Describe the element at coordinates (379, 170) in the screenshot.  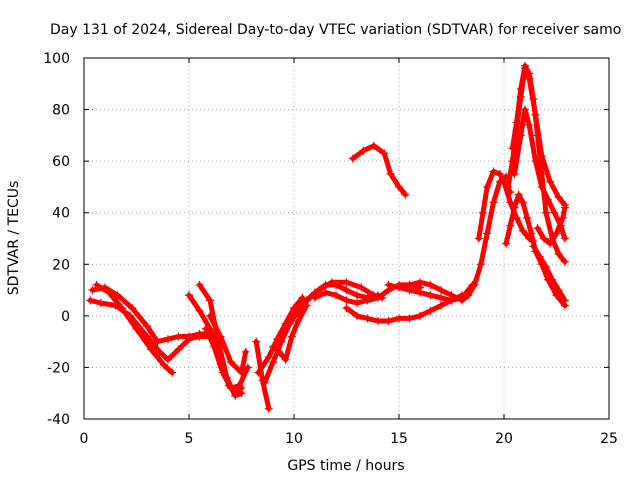
I see `series-prn-q` at that location.